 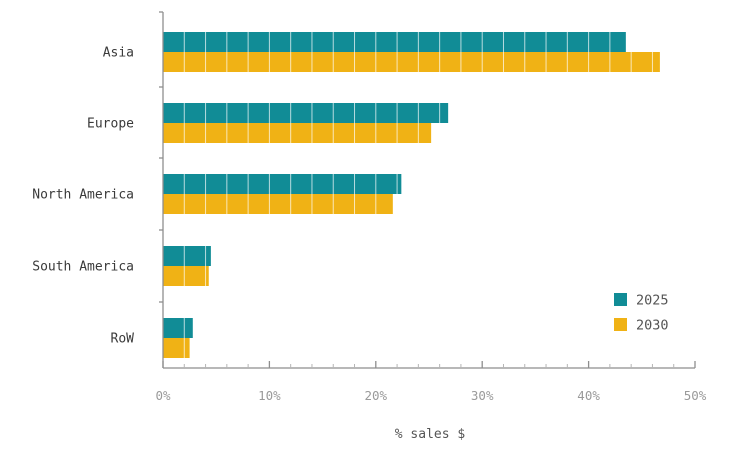 I want to click on bar-europe-2030, so click(x=297, y=133).